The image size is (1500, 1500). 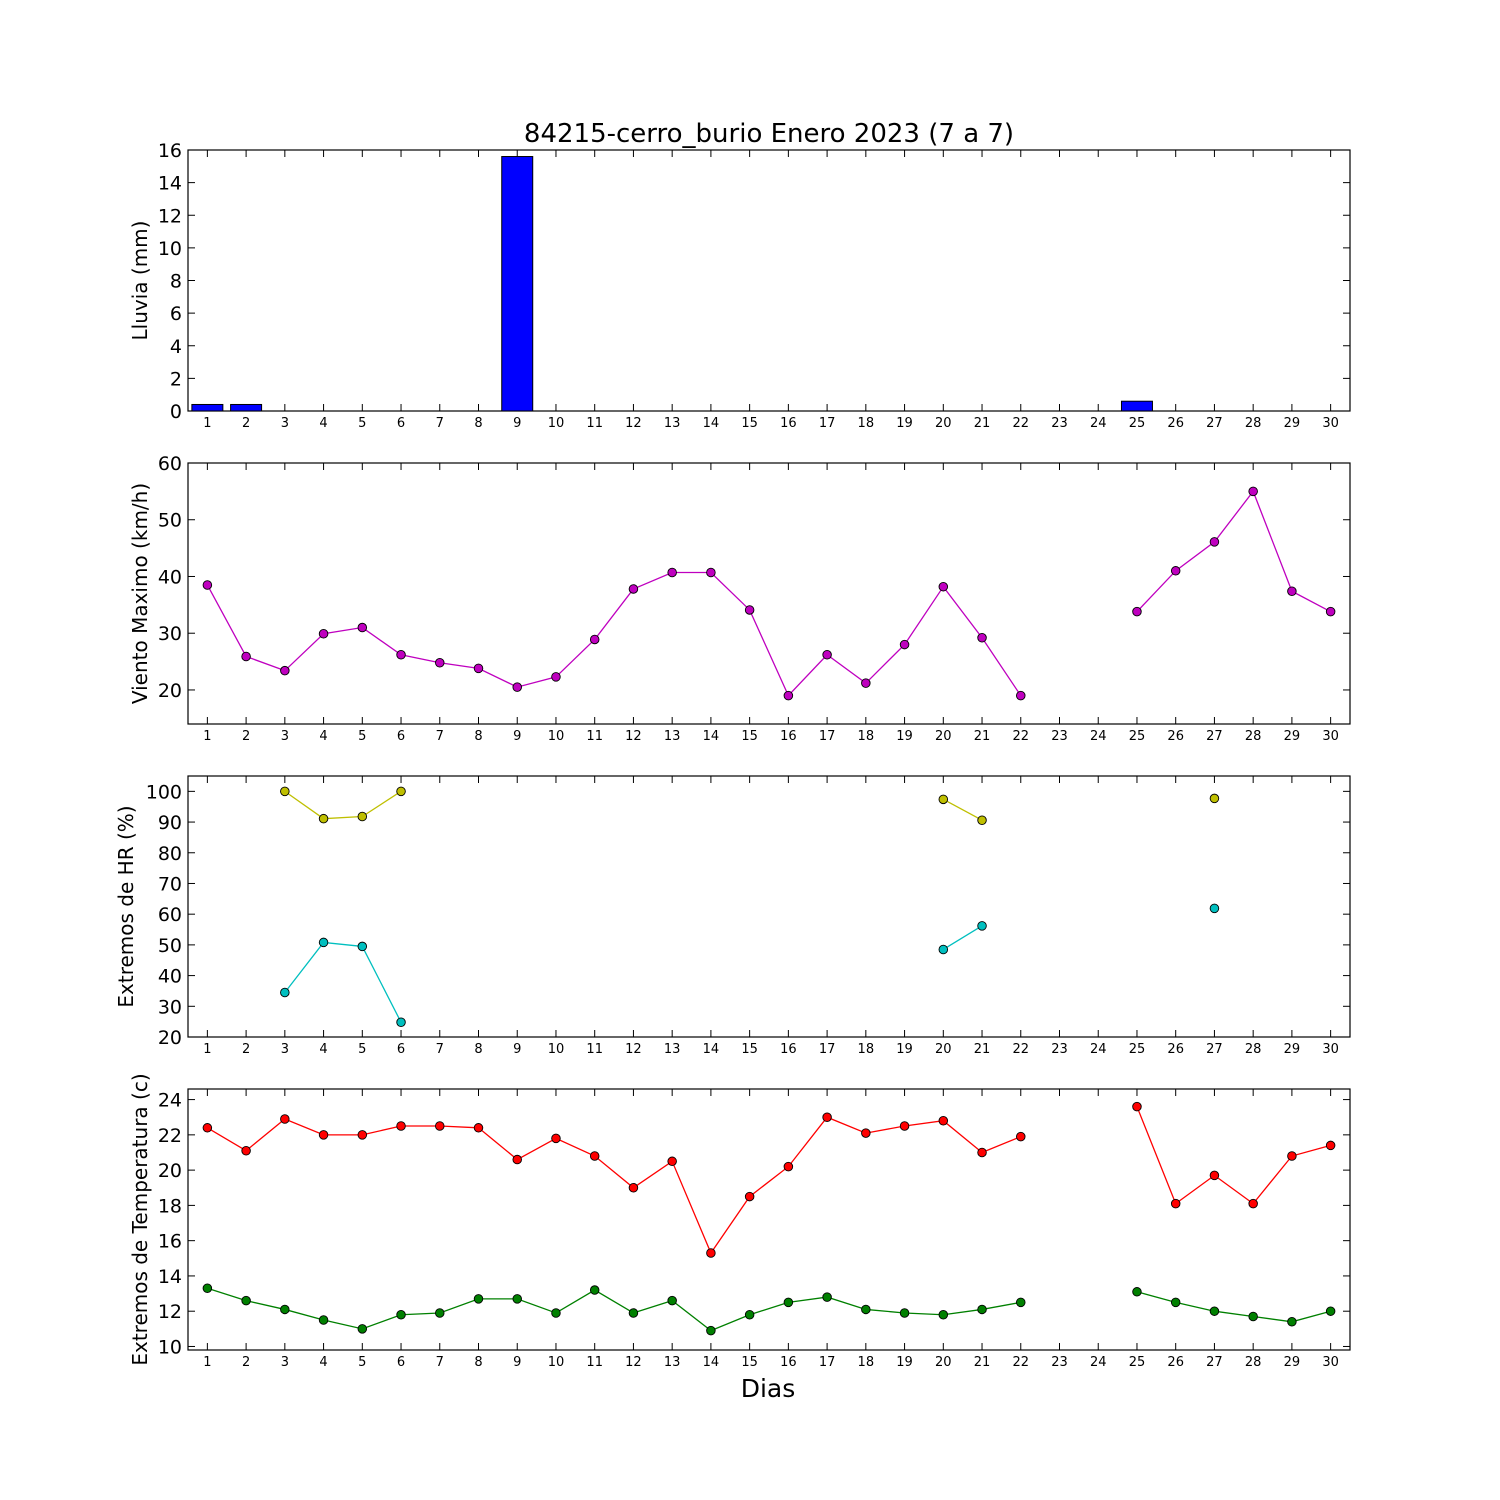 I want to click on y-tick-label: 80, so click(x=170, y=854).